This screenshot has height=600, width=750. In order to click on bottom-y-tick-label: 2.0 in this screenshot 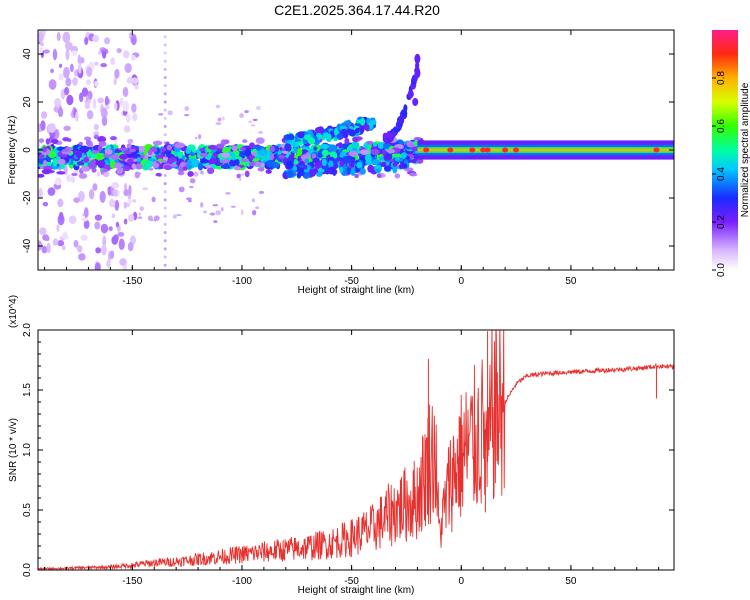, I will do `click(27, 330)`.